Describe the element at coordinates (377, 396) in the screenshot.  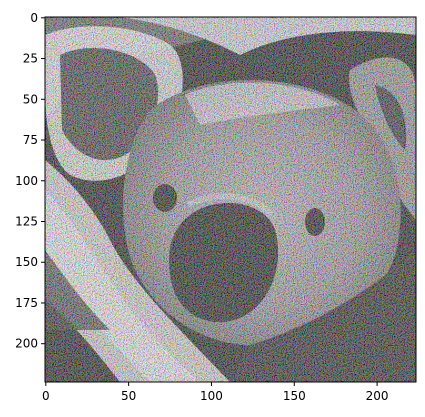
I see `x-tick-label: 200` at that location.